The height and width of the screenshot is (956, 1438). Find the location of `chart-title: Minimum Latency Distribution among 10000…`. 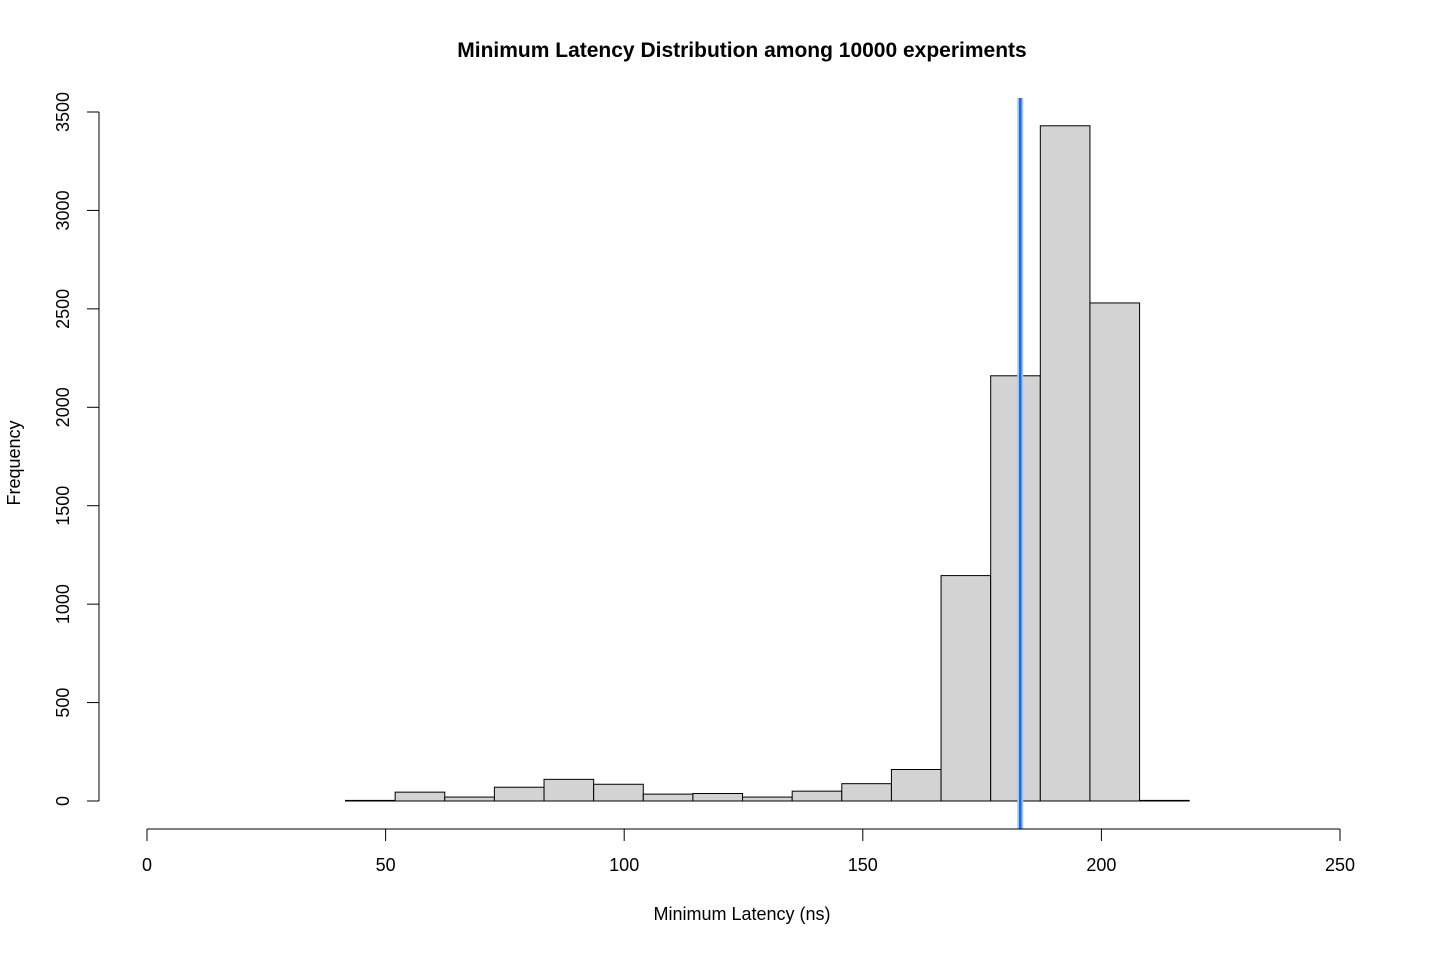

chart-title: Minimum Latency Distribution among 10000… is located at coordinates (741, 50).